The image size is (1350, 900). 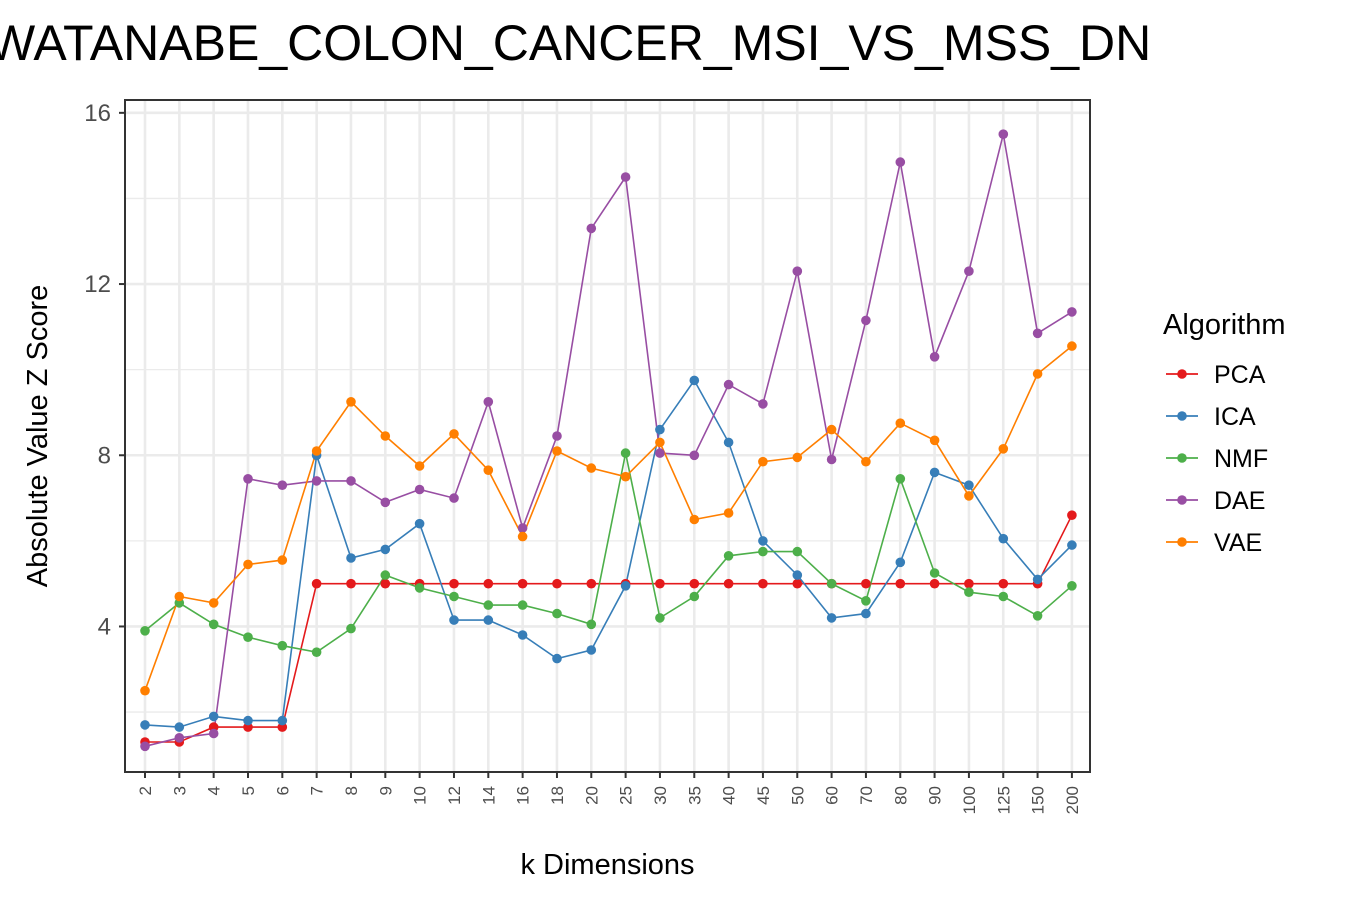 I want to click on x-axis-title: k Dimensions, so click(x=607, y=865).